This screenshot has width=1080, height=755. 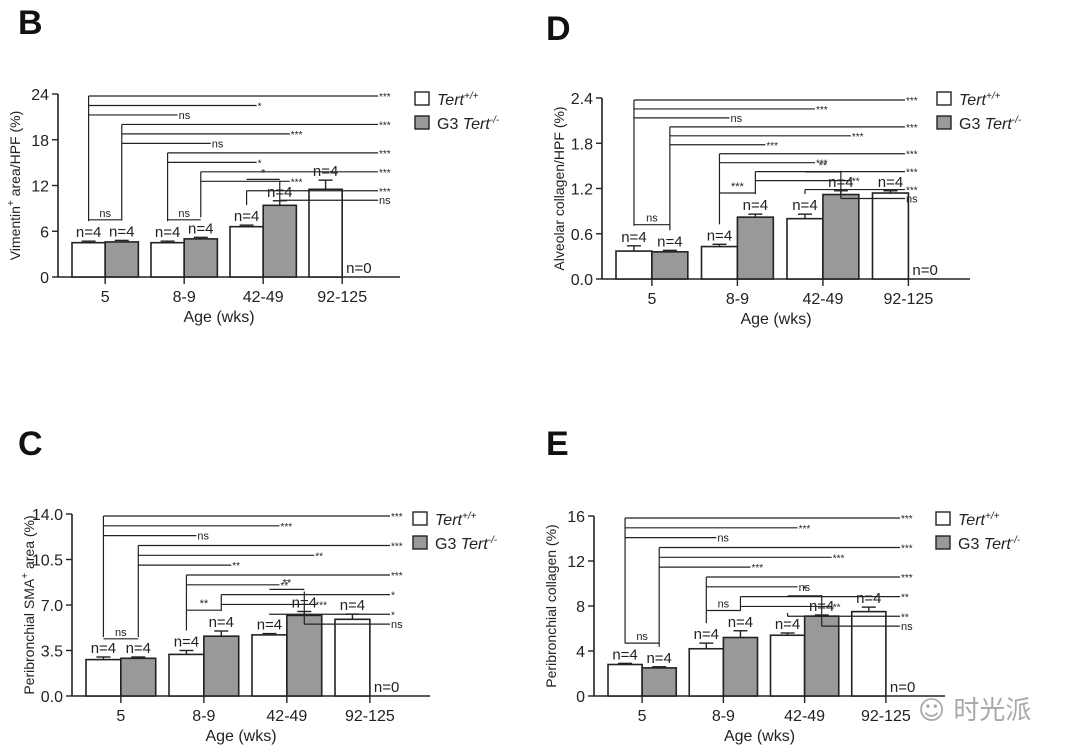 I want to click on y-tick-label: 0, so click(x=580, y=697).